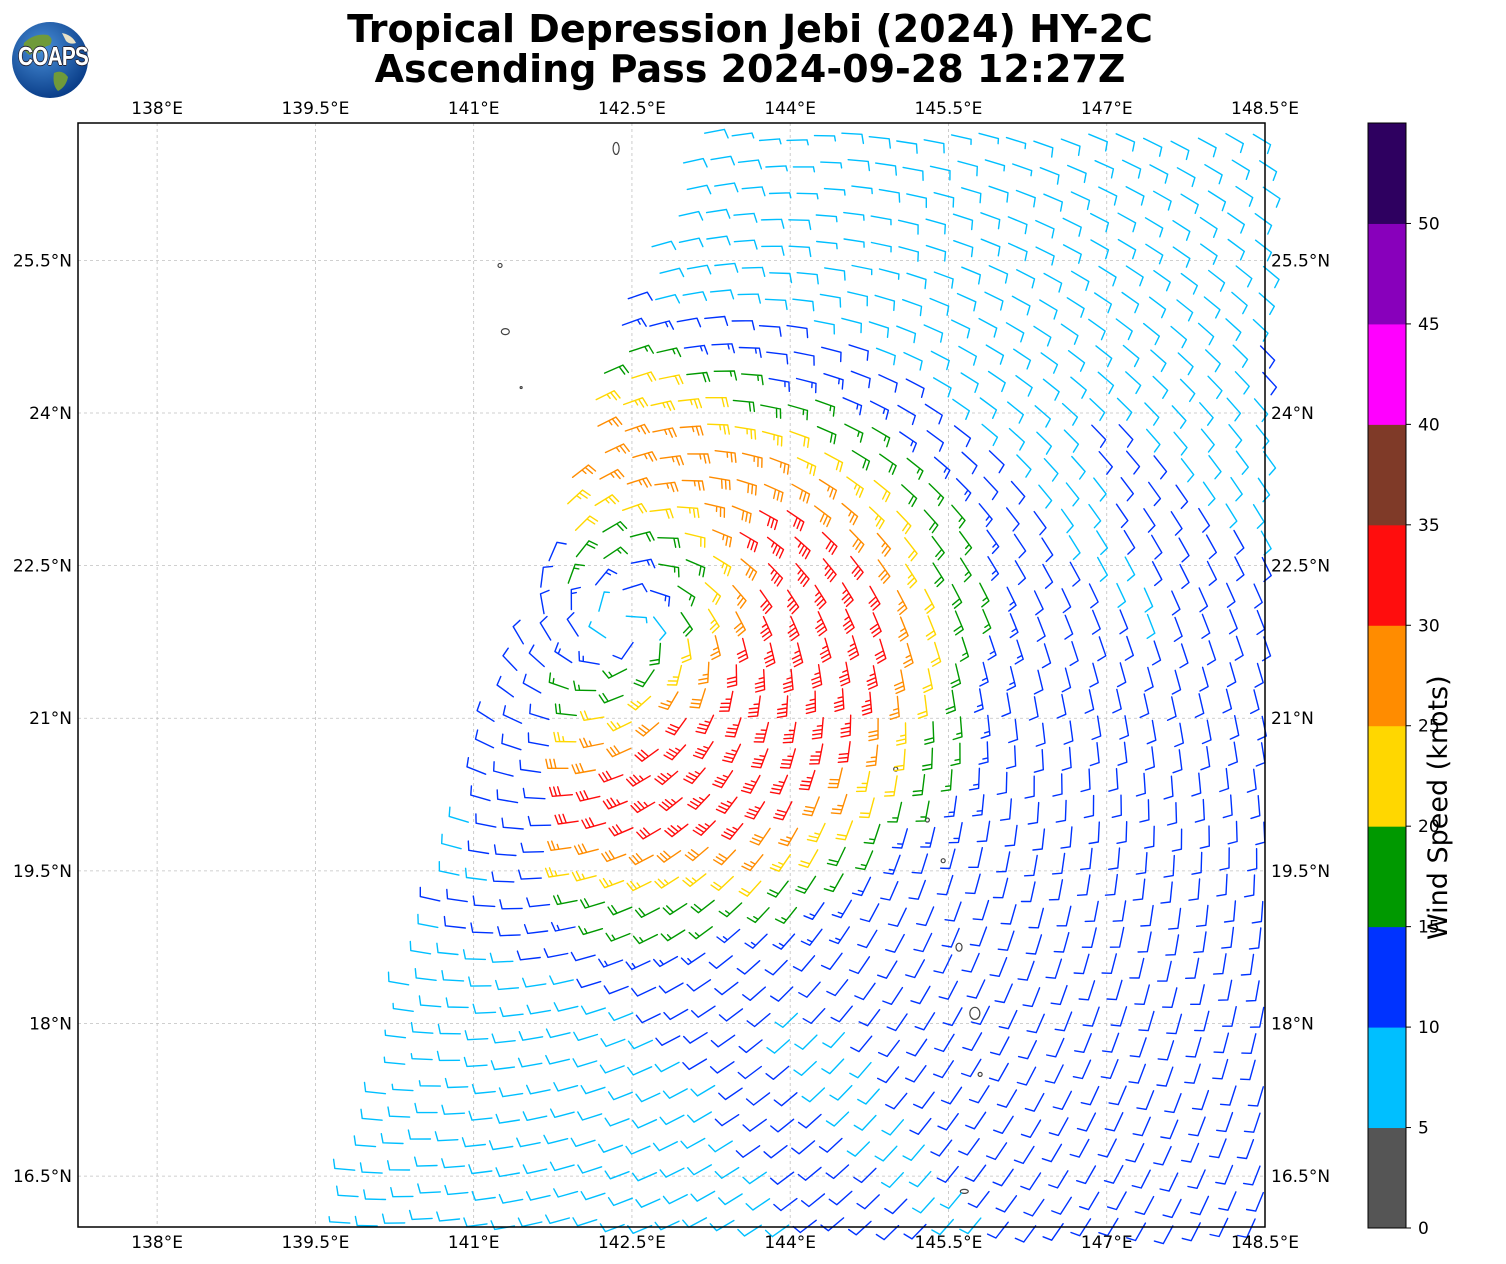 The image size is (1506, 1264). What do you see at coordinates (975, 1013) in the screenshot?
I see `island` at bounding box center [975, 1013].